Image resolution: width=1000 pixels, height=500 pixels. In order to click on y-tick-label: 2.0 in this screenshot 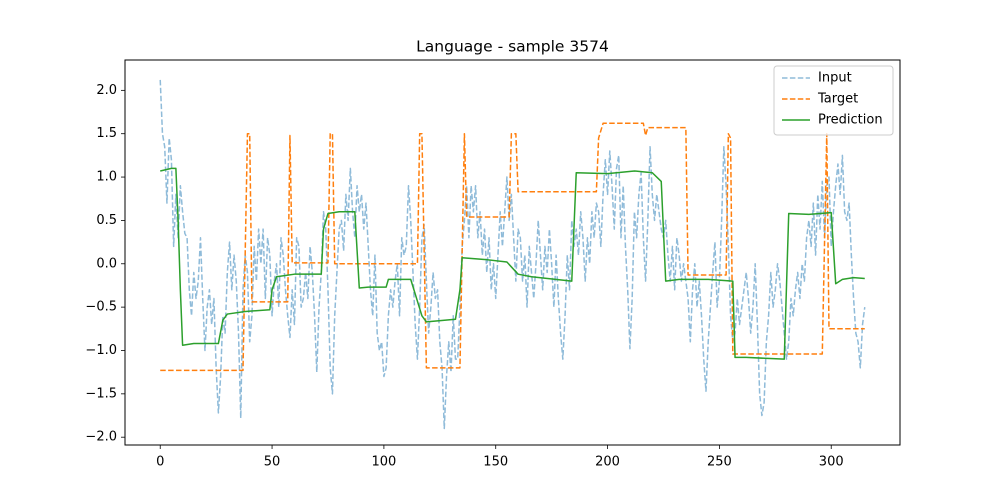, I will do `click(106, 90)`.